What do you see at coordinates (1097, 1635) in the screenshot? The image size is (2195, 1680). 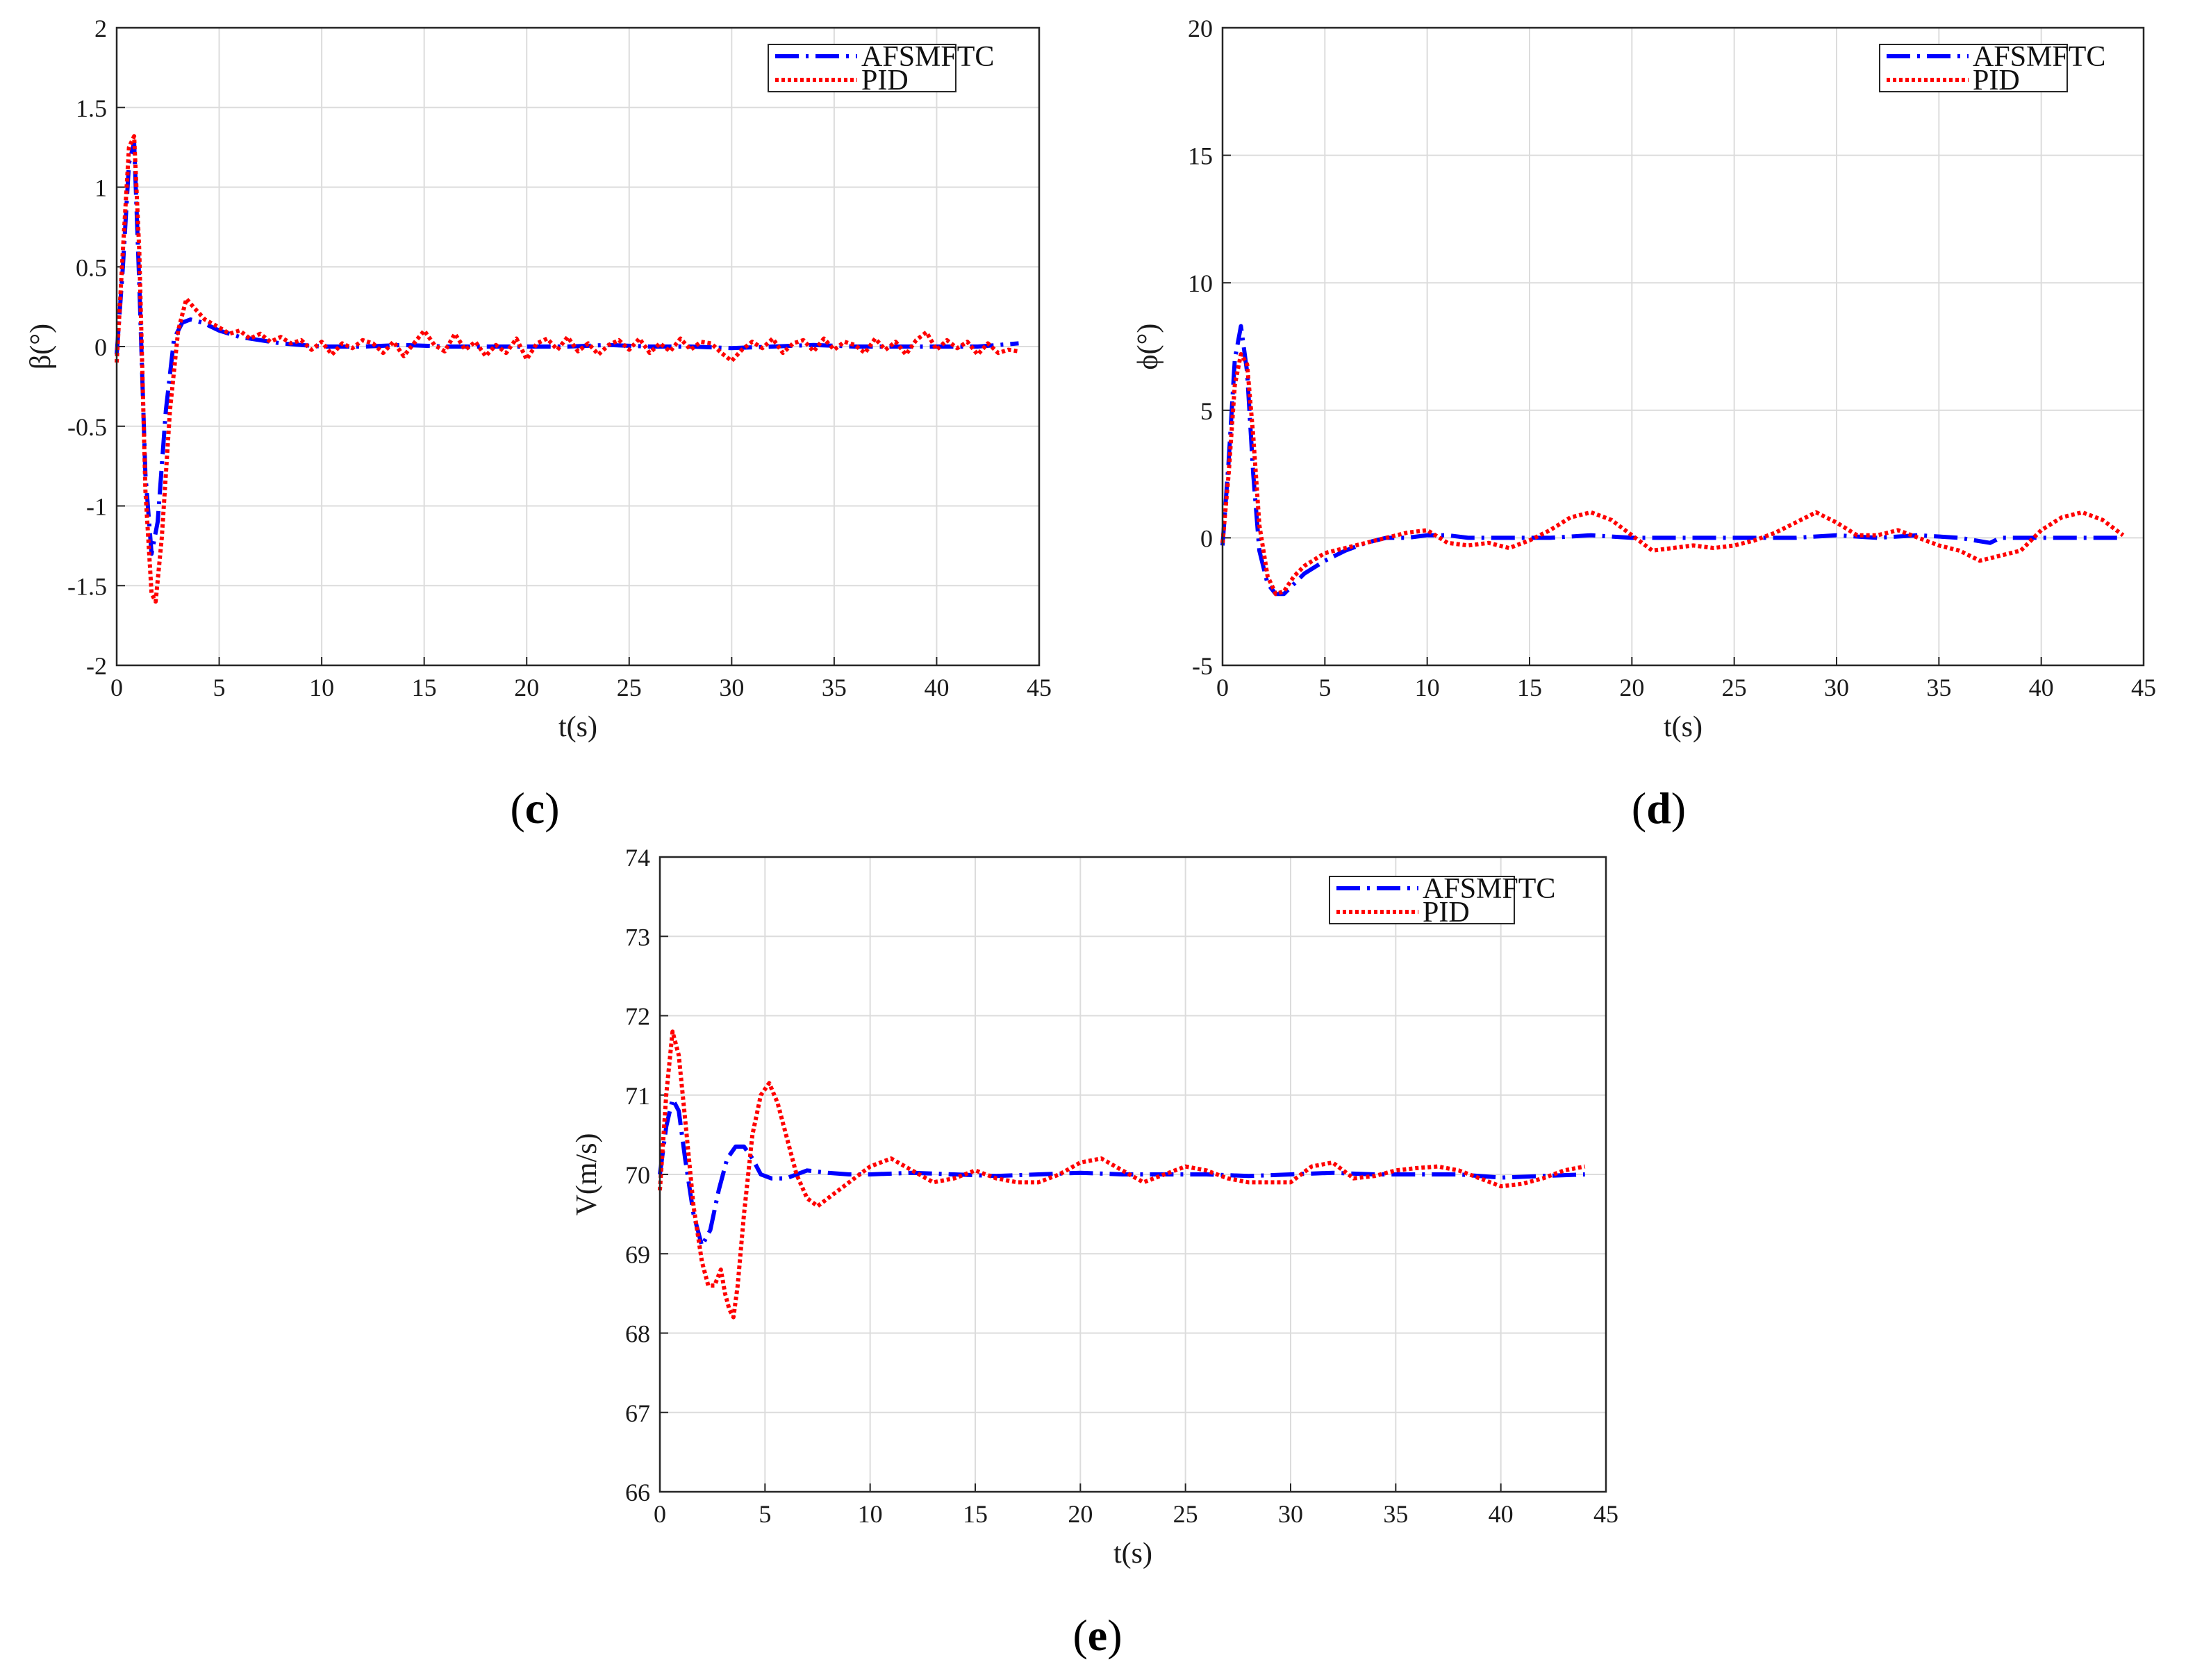 I see `panel-label-e: (e)` at bounding box center [1097, 1635].